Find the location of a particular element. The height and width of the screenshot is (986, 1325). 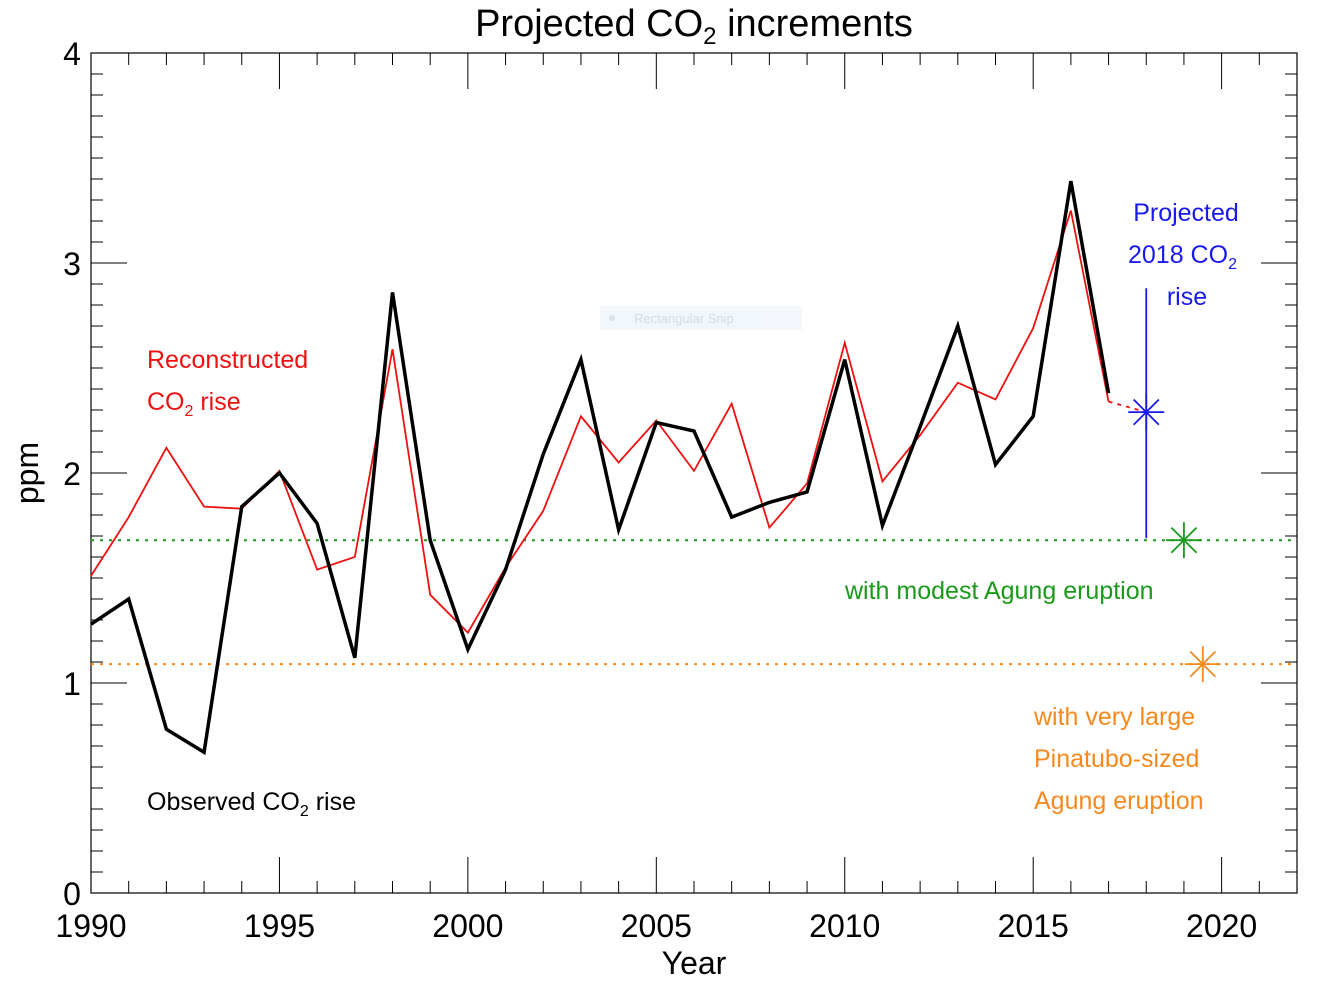

chart-title: Projected CO2 increments is located at coordinates (694, 26).